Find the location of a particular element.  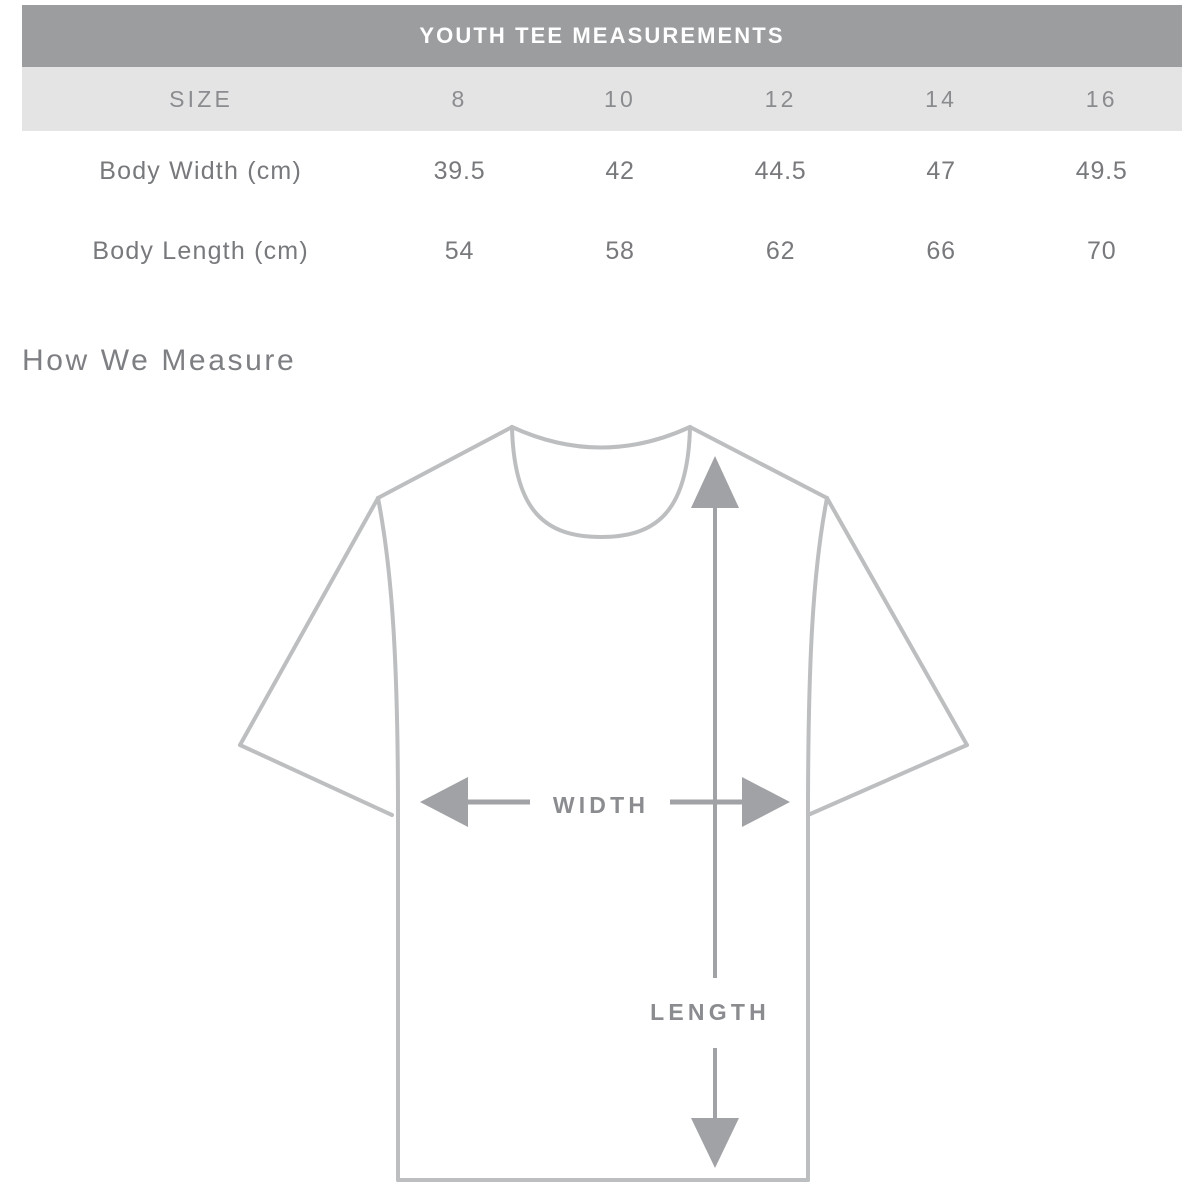

row-label-body-width: Body Width (cm) is located at coordinates (200, 170).